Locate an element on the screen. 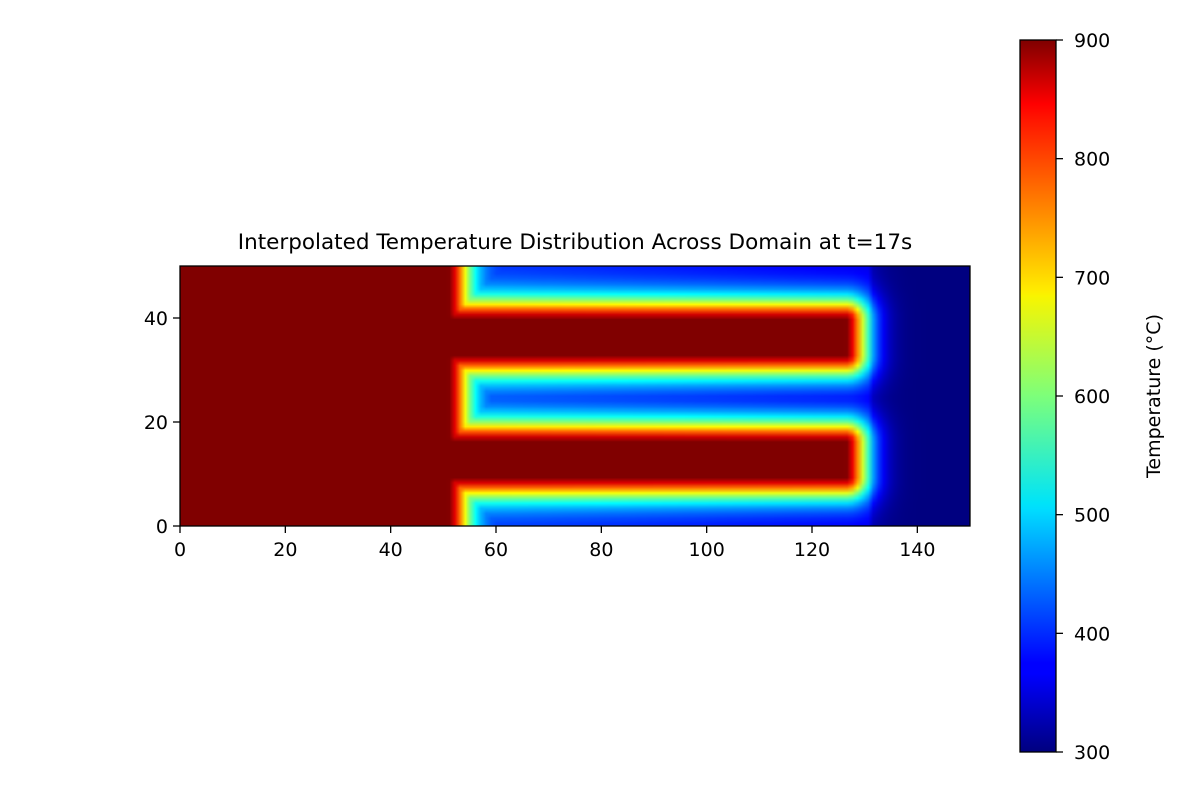 Image resolution: width=1200 pixels, height=800 pixels. colorbar-tick-label: 500 is located at coordinates (1092, 516).